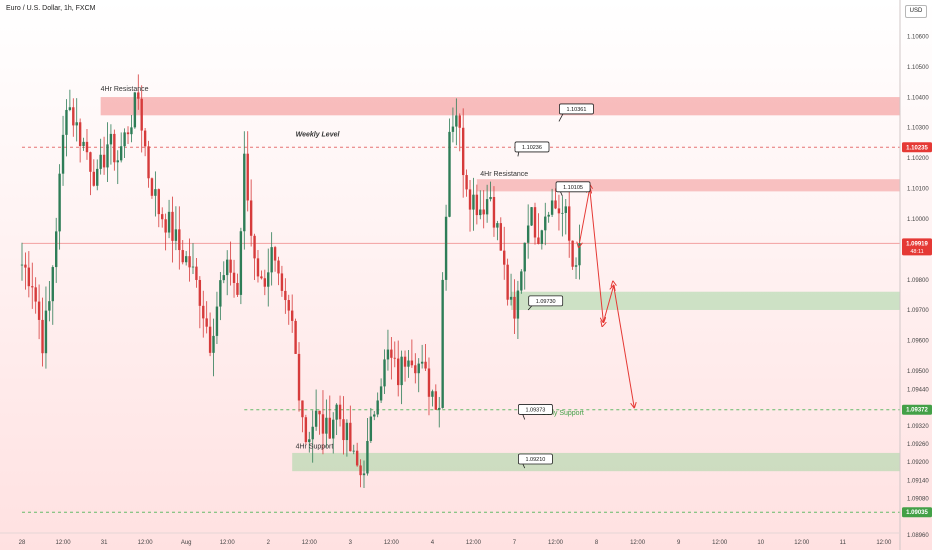  What do you see at coordinates (918, 342) in the screenshot?
I see `y-tick-label: 1.09600` at bounding box center [918, 342].